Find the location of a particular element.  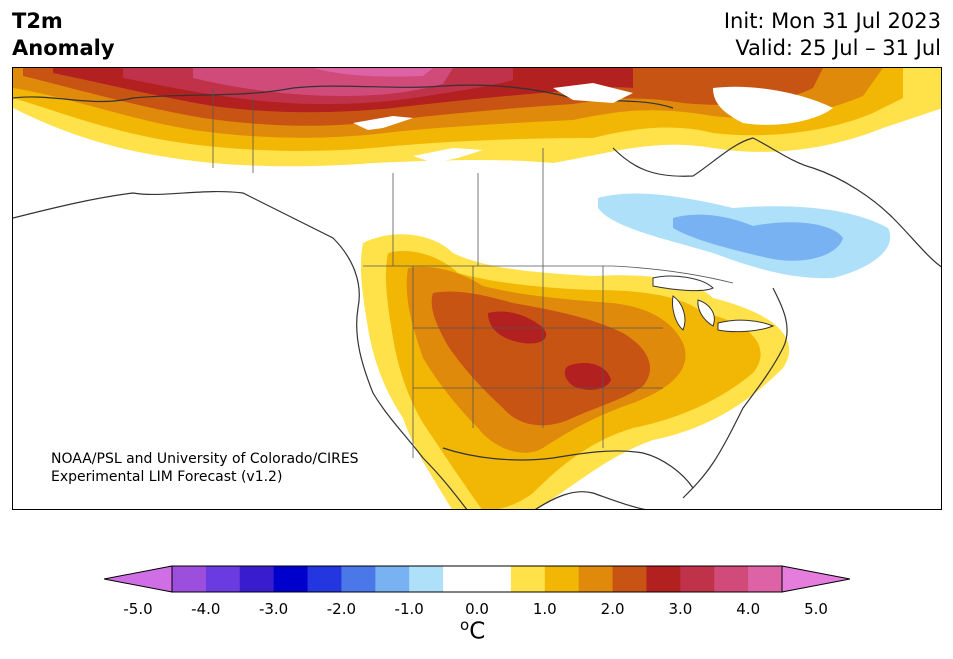

colorbar-tick-label: -3.0 is located at coordinates (273, 609).